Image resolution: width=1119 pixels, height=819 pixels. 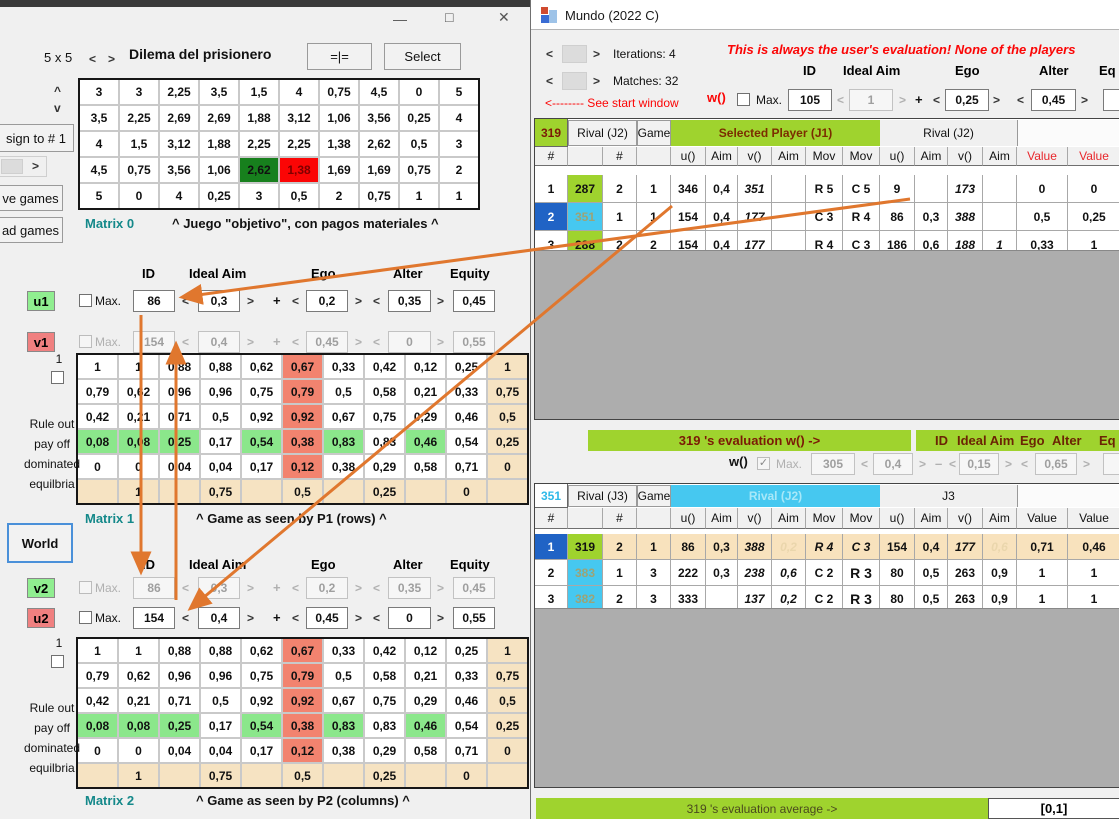 I want to click on table-cell: 2, so click(x=551, y=573).